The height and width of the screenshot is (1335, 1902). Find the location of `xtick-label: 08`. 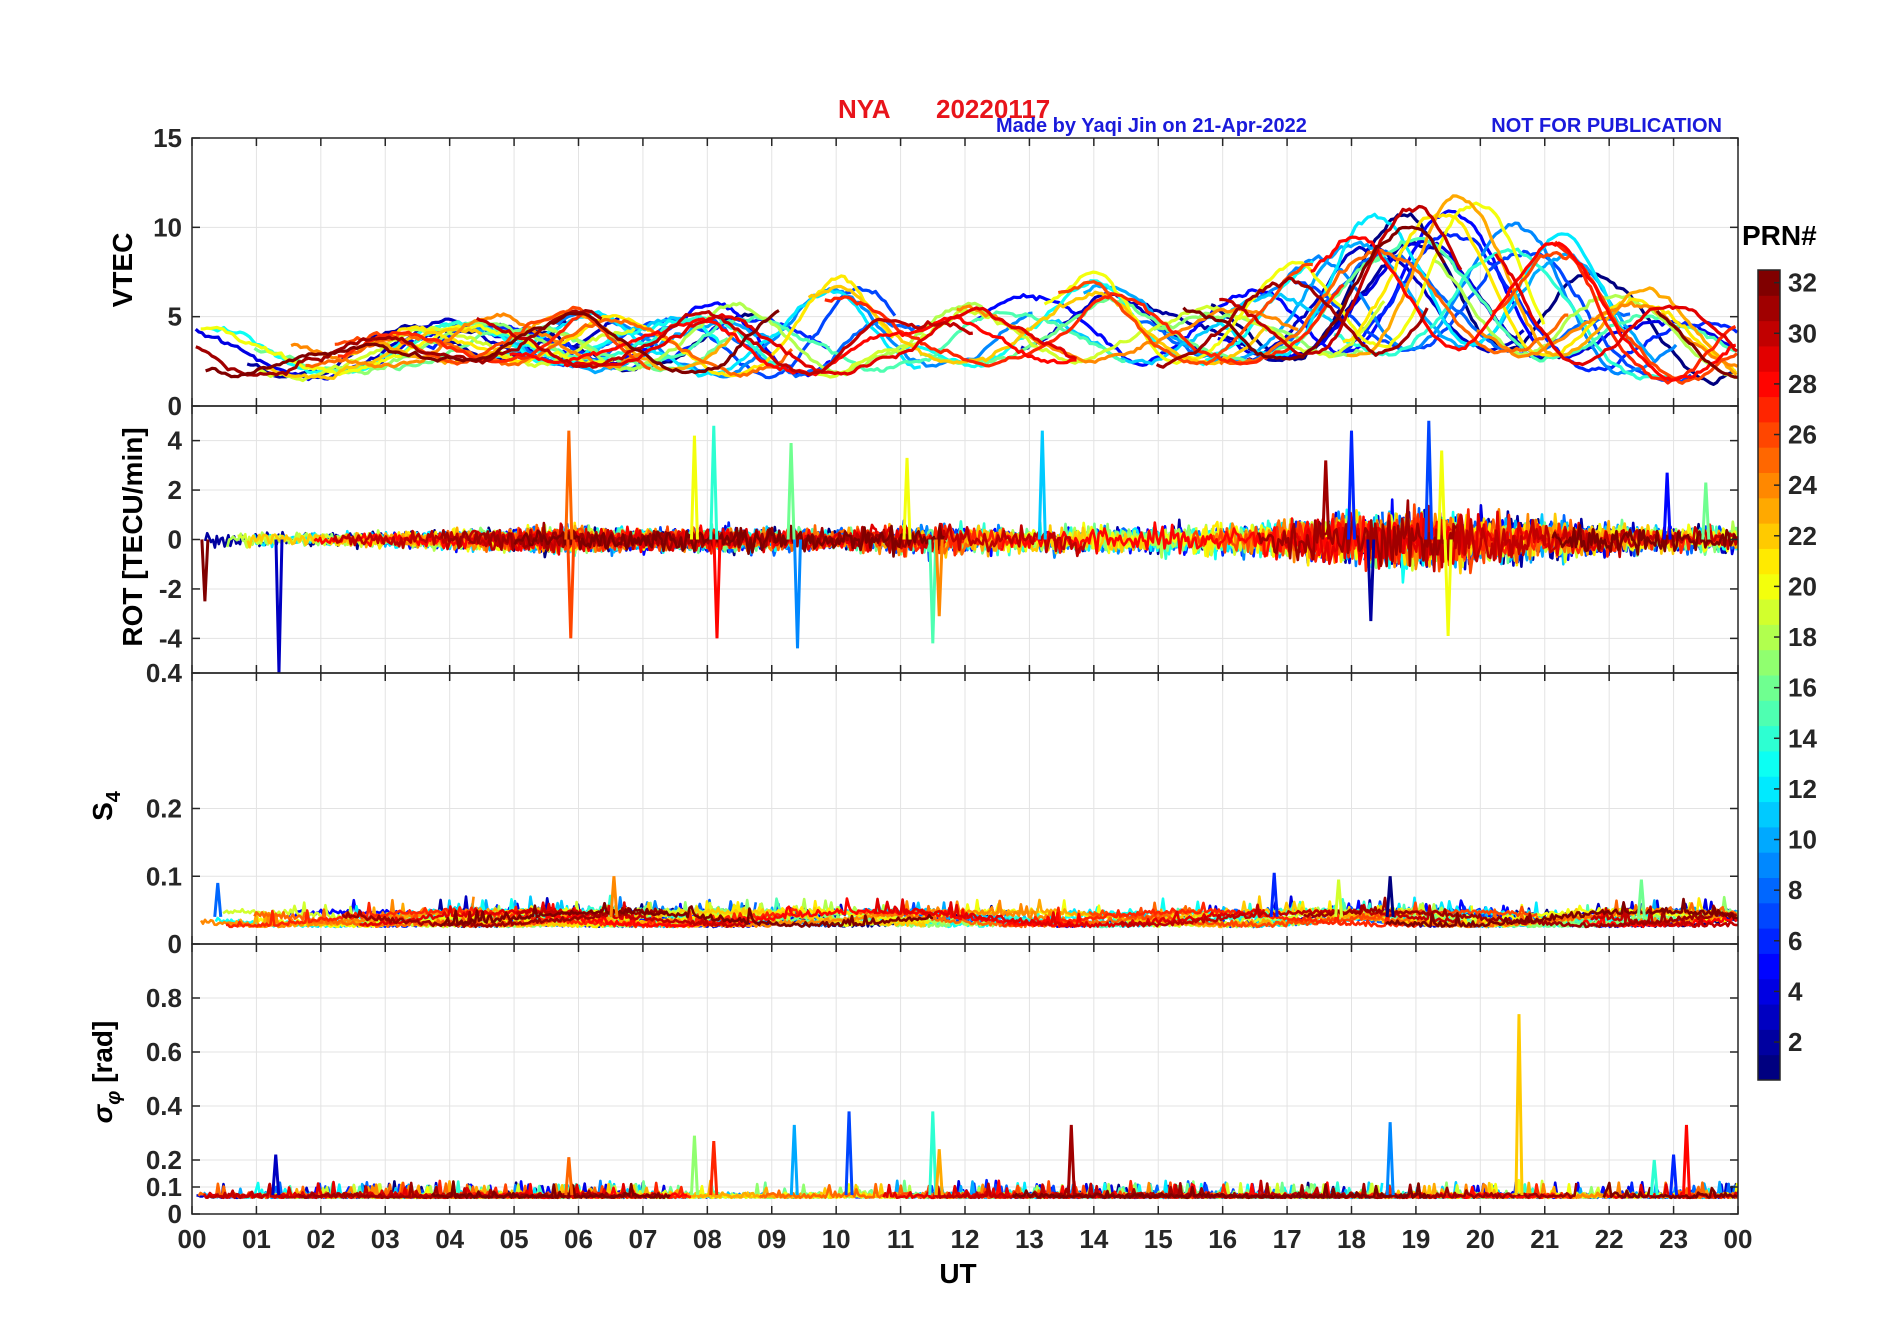

xtick-label: 08 is located at coordinates (707, 1239).